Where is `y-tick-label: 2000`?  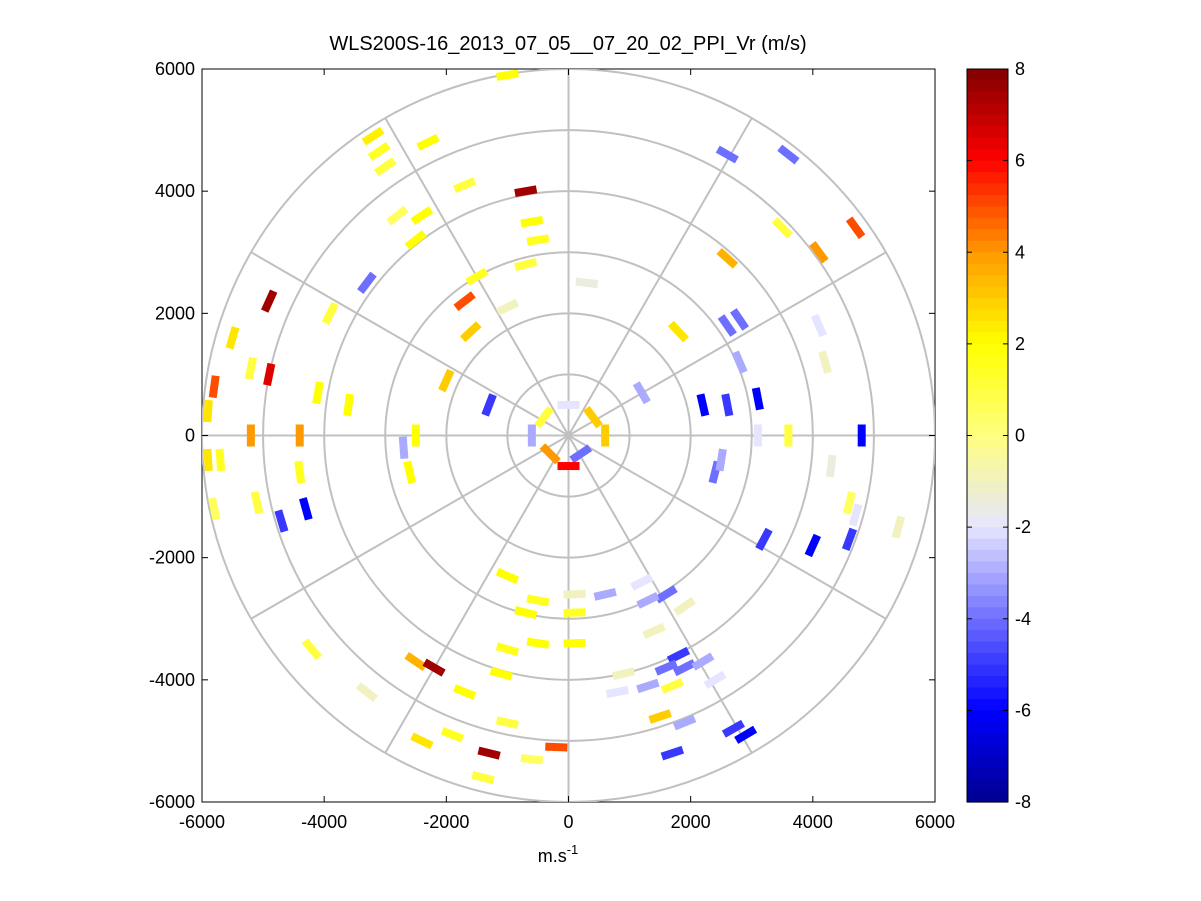
y-tick-label: 2000 is located at coordinates (175, 313).